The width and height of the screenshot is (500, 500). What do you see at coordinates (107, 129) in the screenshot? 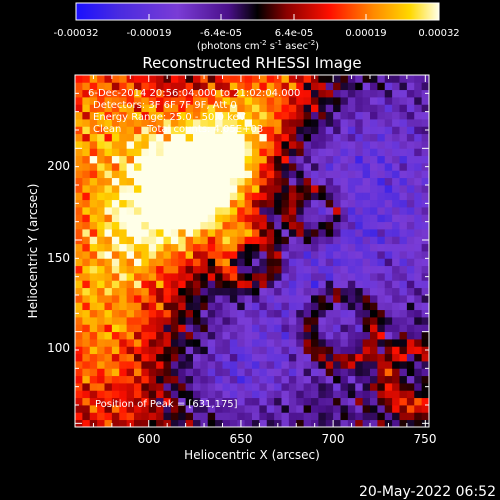
I see `method-annotation: Clean` at bounding box center [107, 129].